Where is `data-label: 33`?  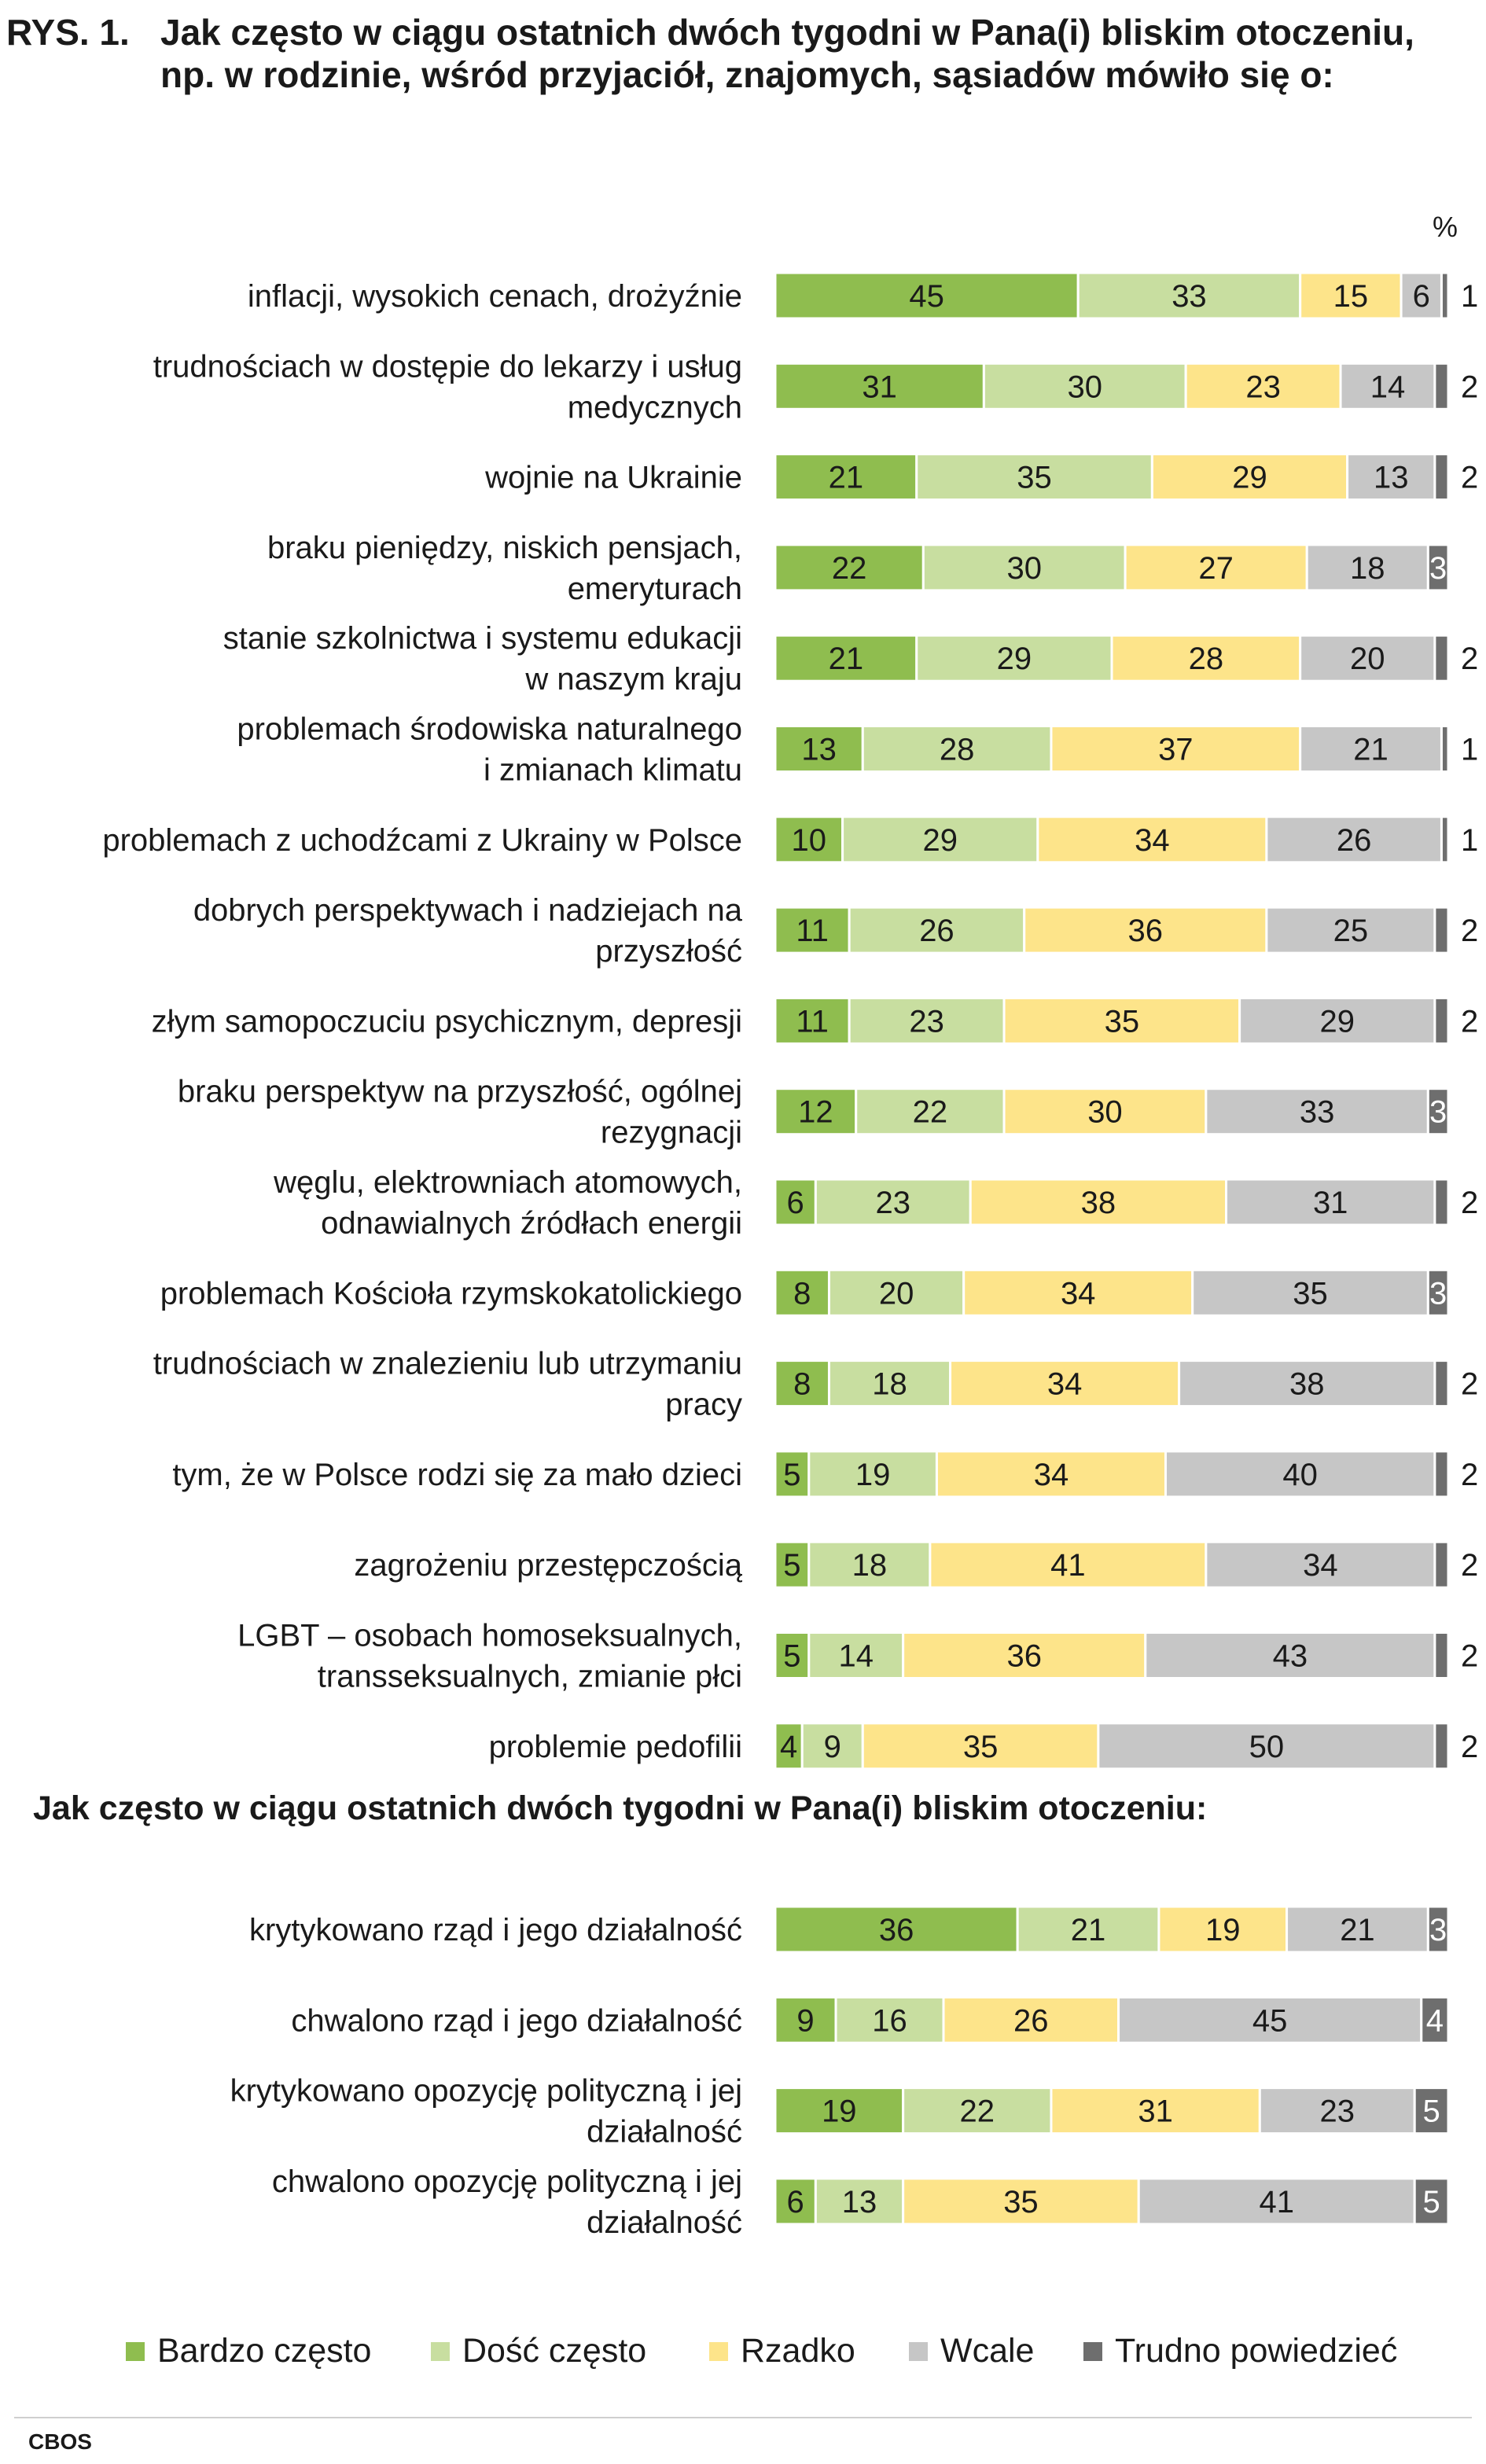
data-label: 33 is located at coordinates (1317, 1112).